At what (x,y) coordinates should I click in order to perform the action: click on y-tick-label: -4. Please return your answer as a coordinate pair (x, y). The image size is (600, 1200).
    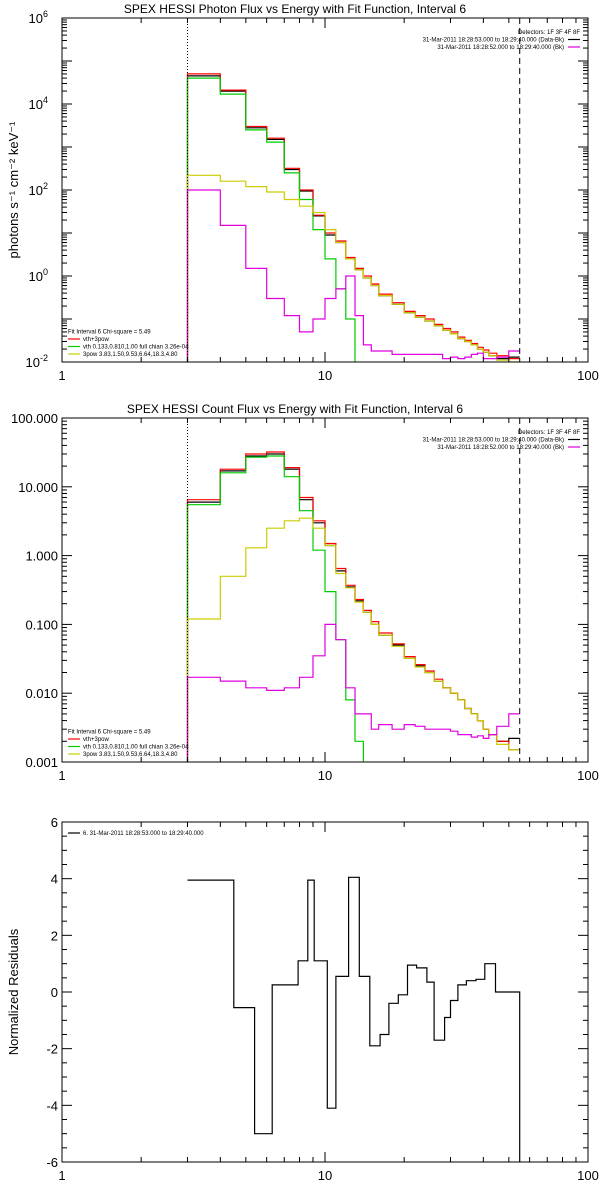
    Looking at the image, I should click on (52, 1105).